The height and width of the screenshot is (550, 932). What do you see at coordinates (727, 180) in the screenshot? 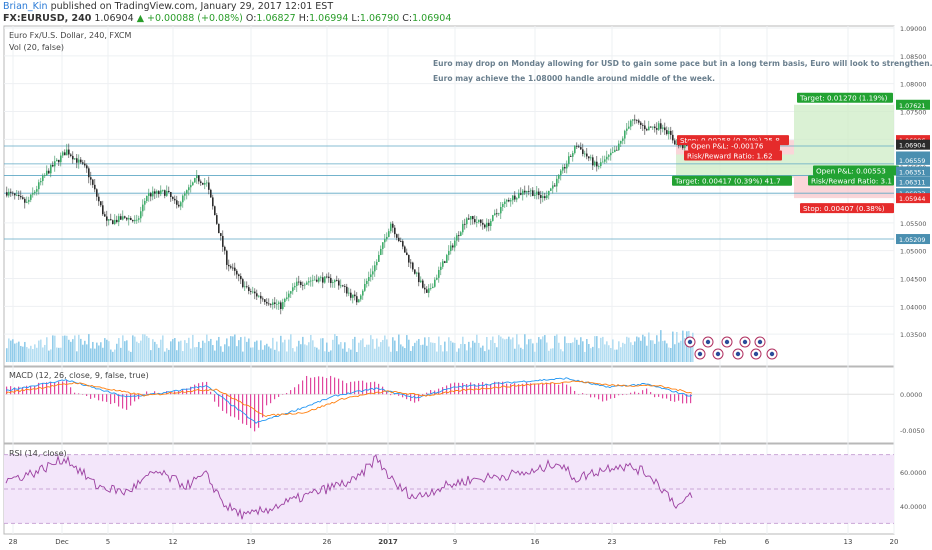
I see `short-target-label: Target: 0.00417 (0.39%) 41.7` at bounding box center [727, 180].